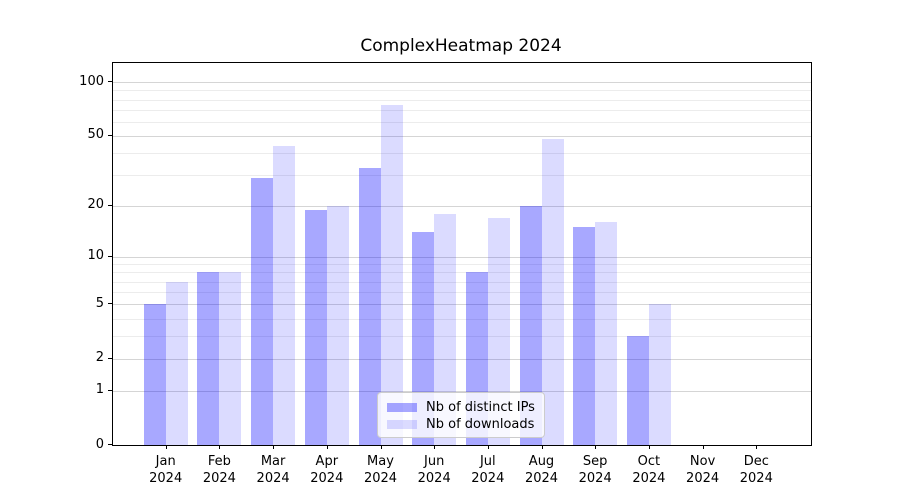  What do you see at coordinates (434, 470) in the screenshot?
I see `x-axis-tick-label: Jun 2024` at bounding box center [434, 470].